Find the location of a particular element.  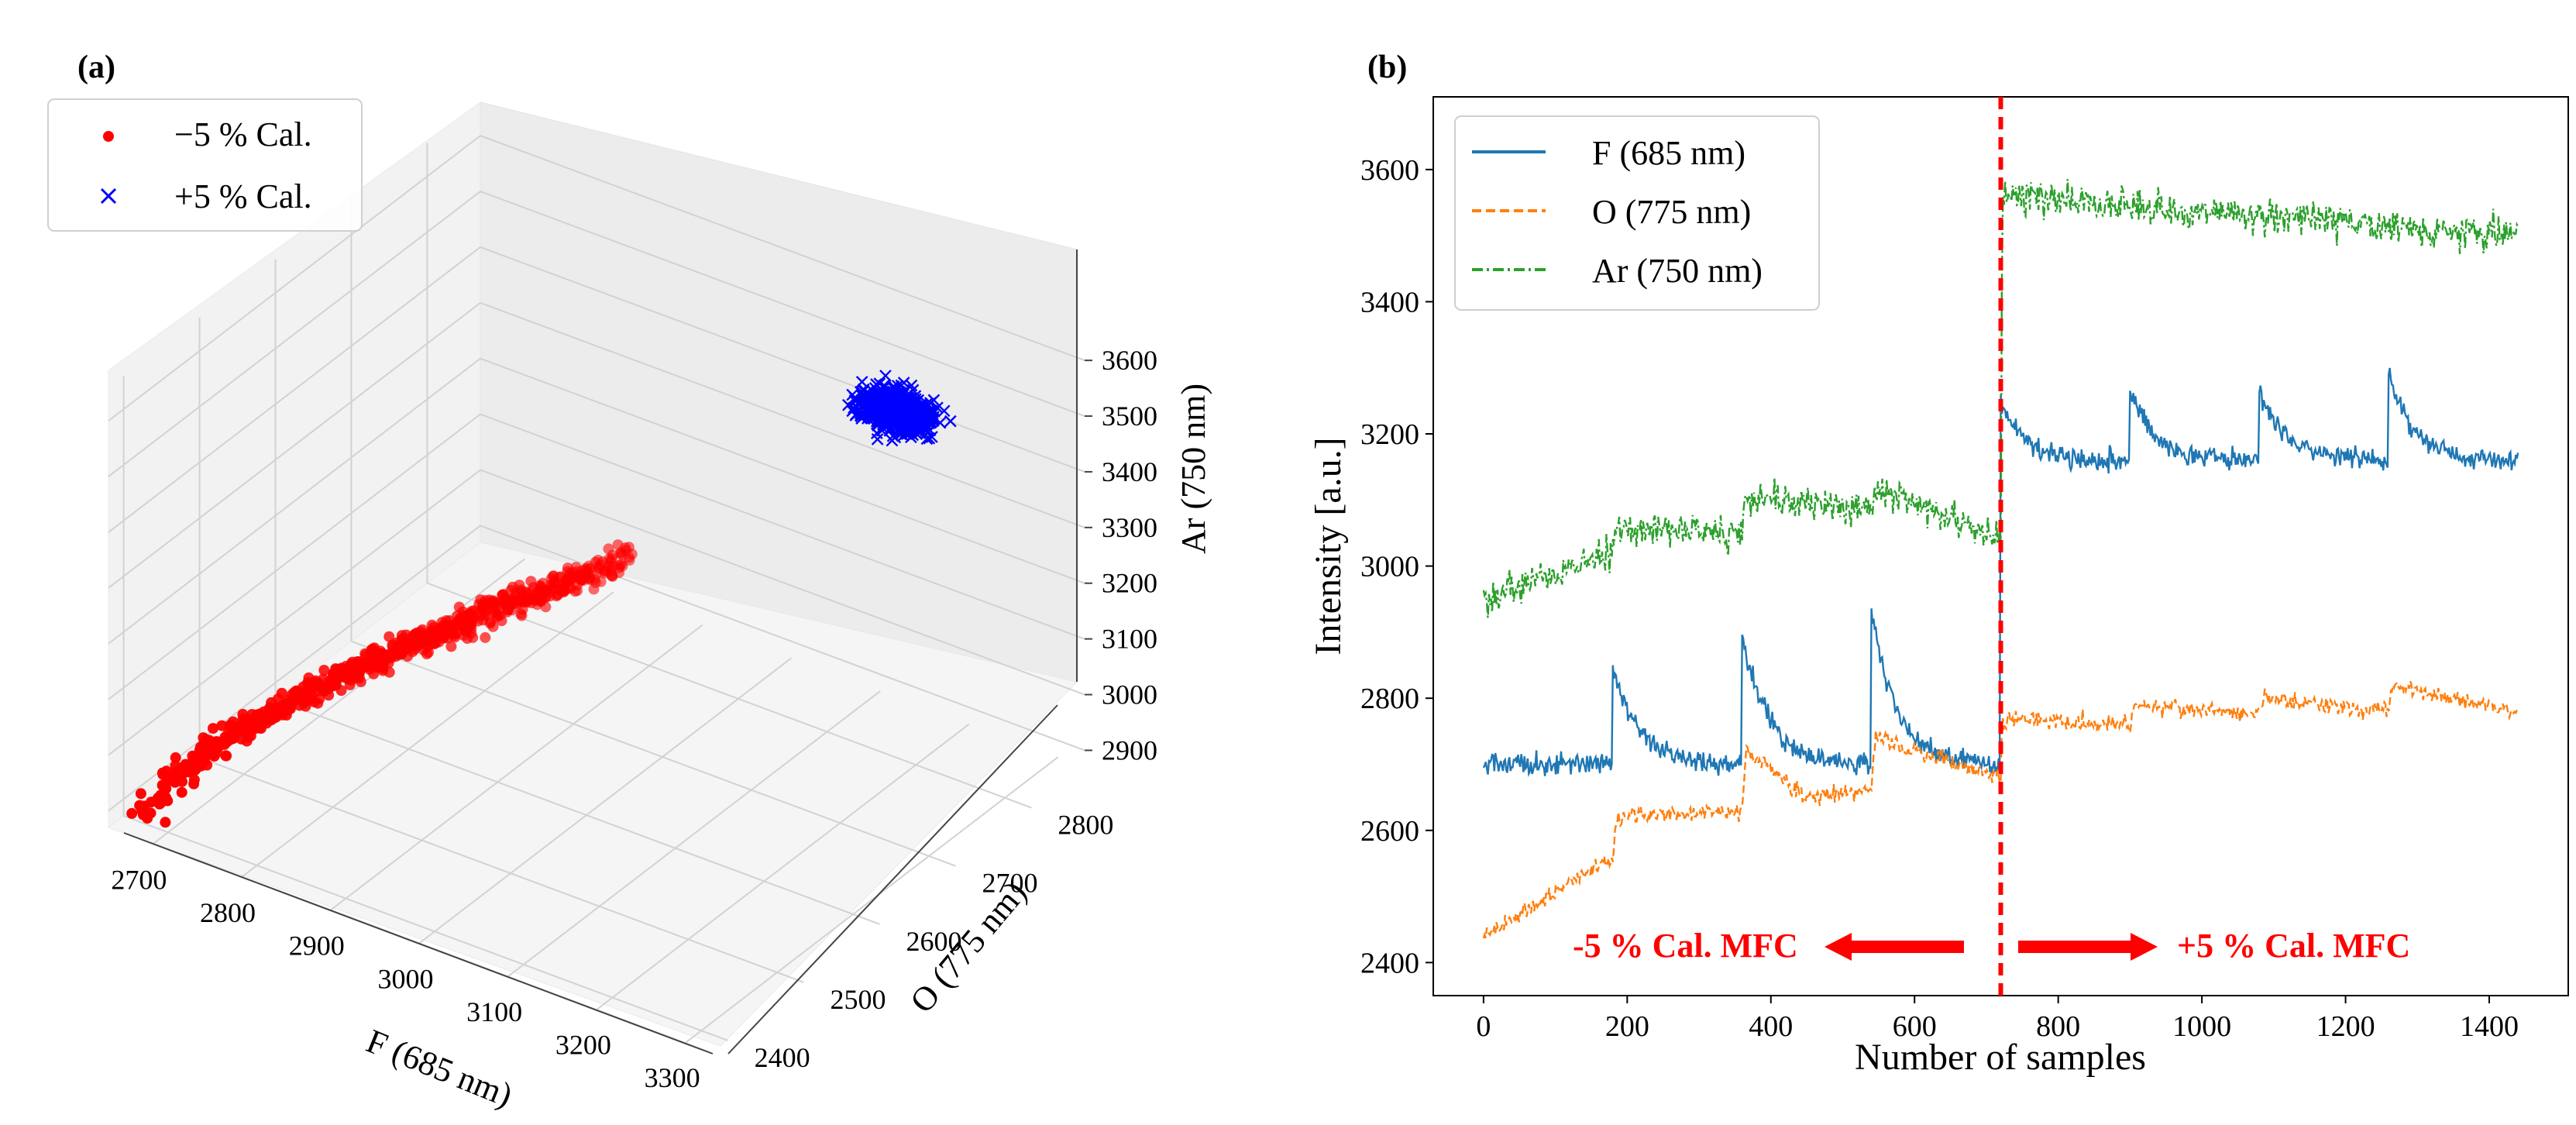

x-tick-label: 3200 is located at coordinates (583, 1045).